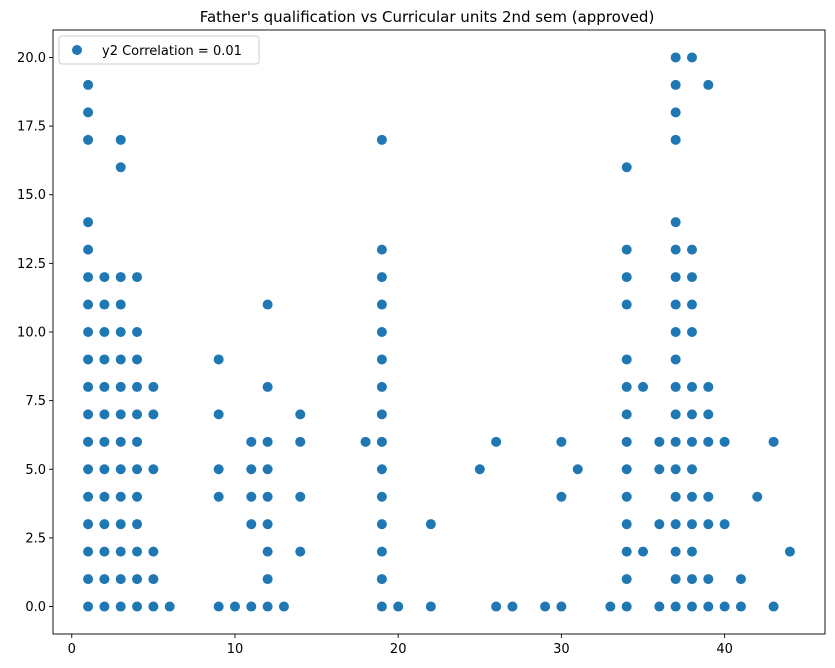 The height and width of the screenshot is (668, 835). I want to click on y-tick-label: 2.5, so click(35, 538).